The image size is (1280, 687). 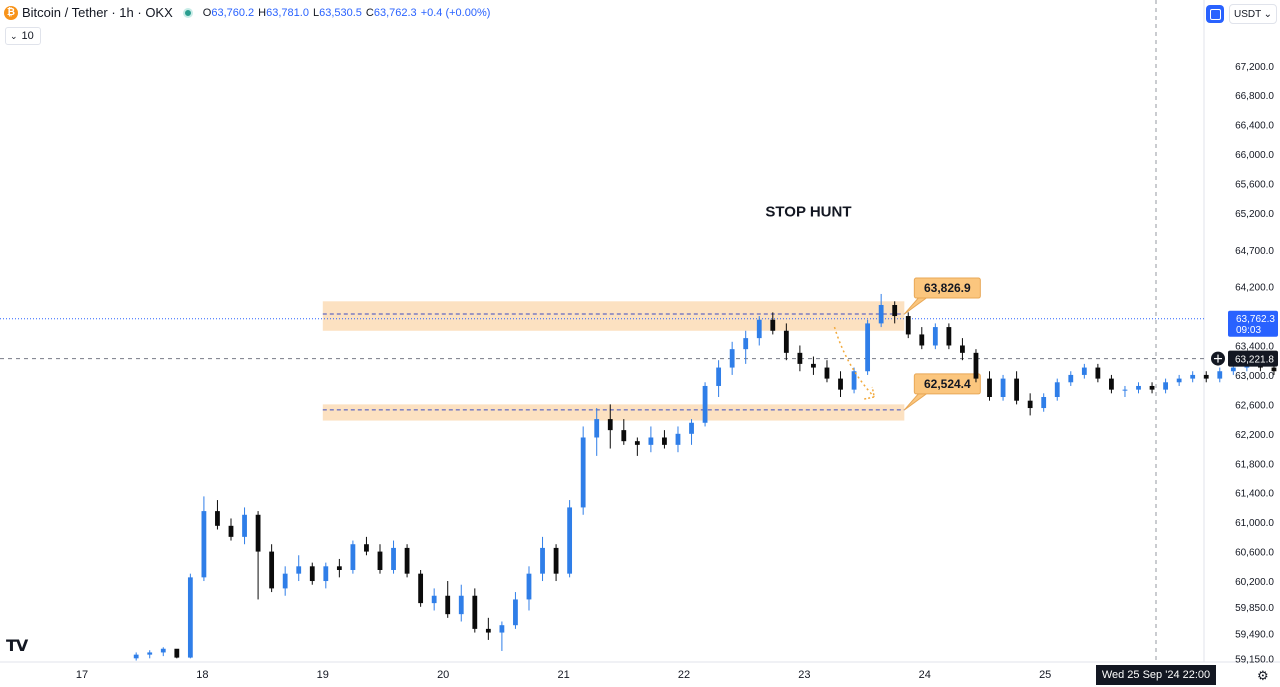 What do you see at coordinates (340, 12) in the screenshot?
I see `low-value: 63,530.5` at bounding box center [340, 12].